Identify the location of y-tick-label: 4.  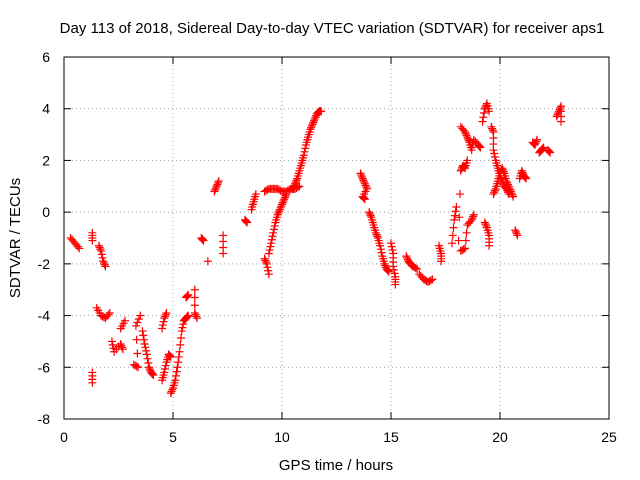
(46, 109).